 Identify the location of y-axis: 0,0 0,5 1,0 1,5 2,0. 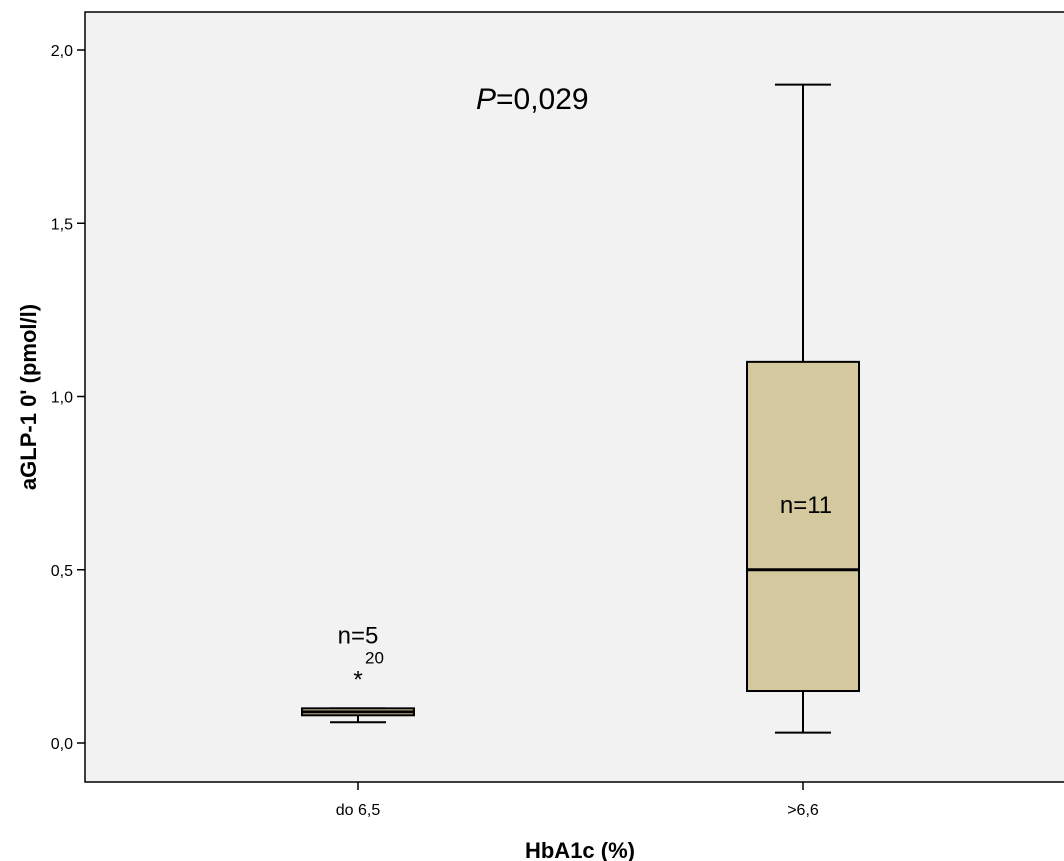
(68, 398).